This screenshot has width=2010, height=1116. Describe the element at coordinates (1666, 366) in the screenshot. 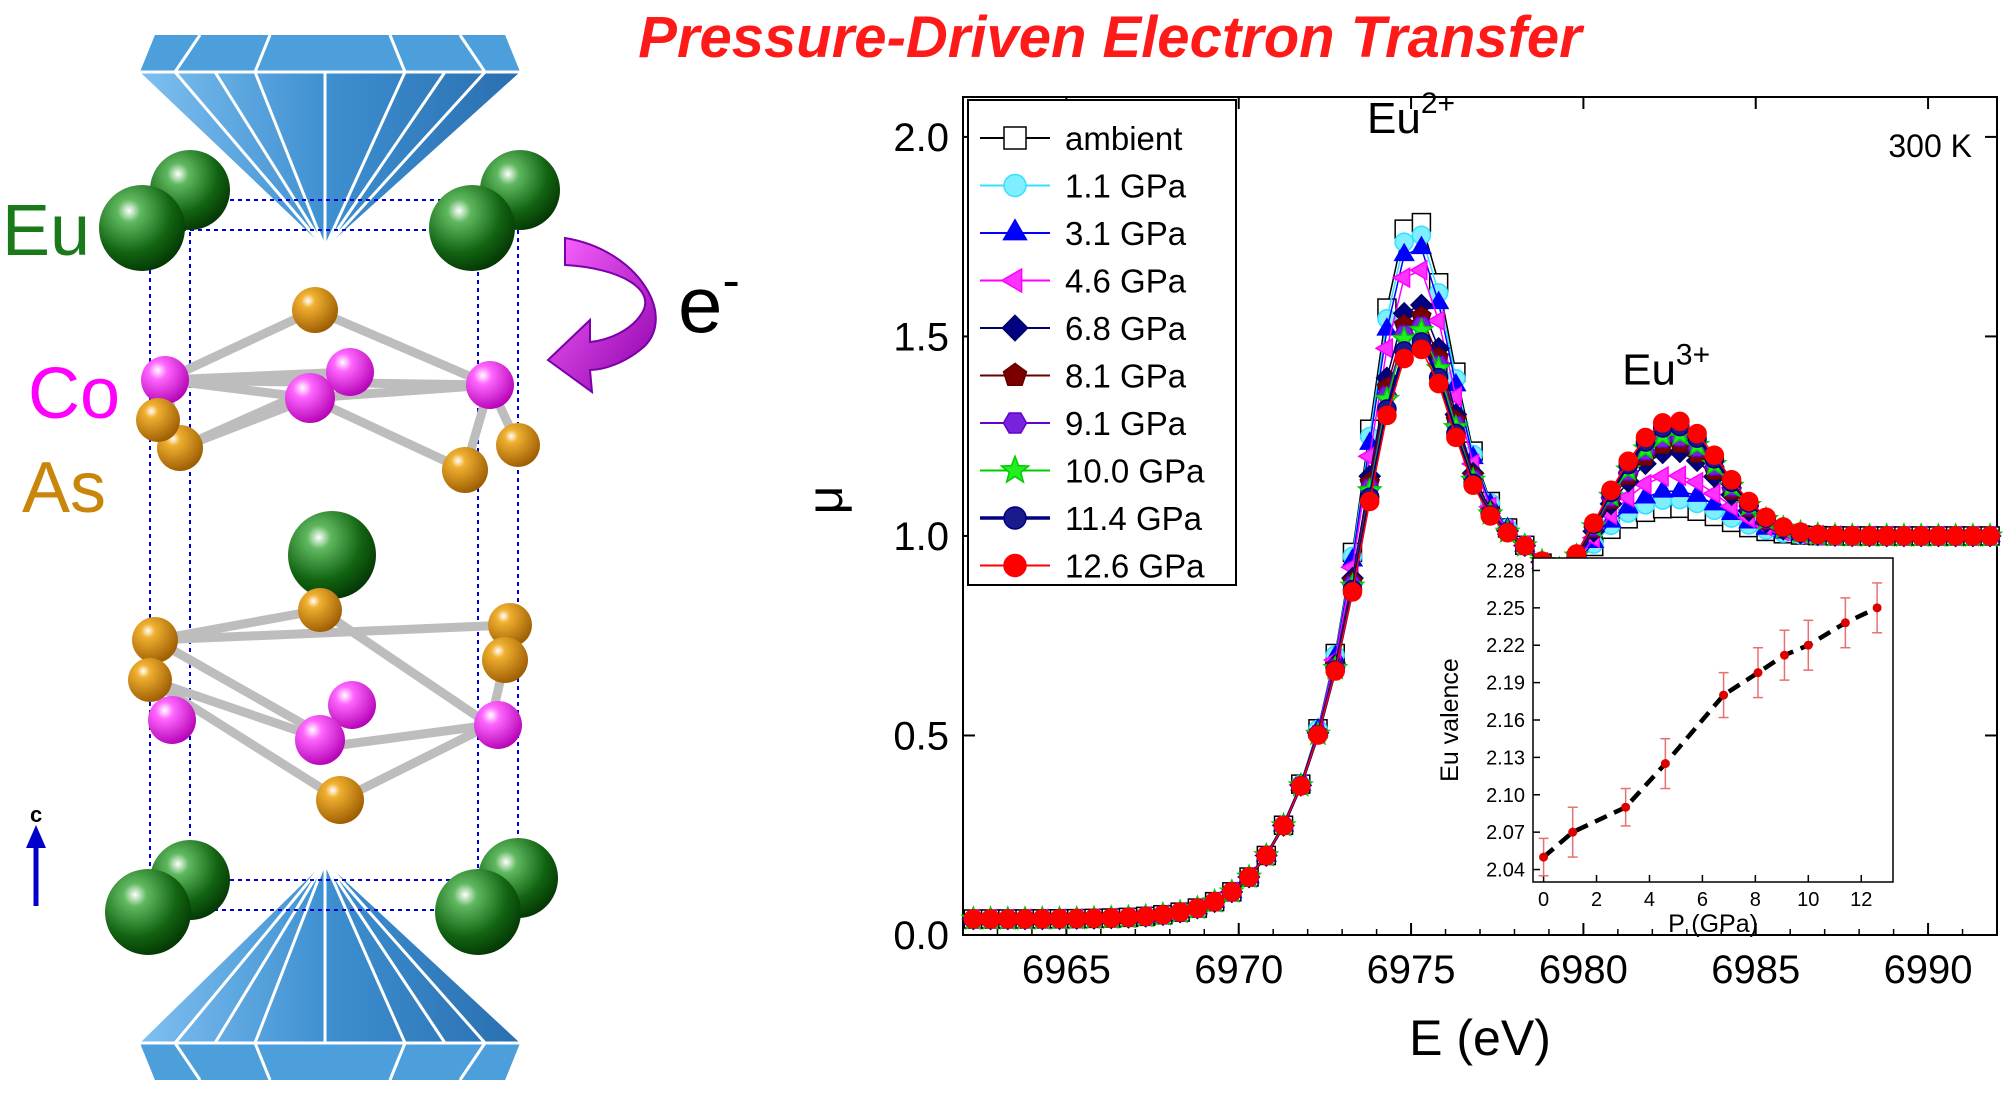

I see `peak-annotation: Eu3+` at that location.